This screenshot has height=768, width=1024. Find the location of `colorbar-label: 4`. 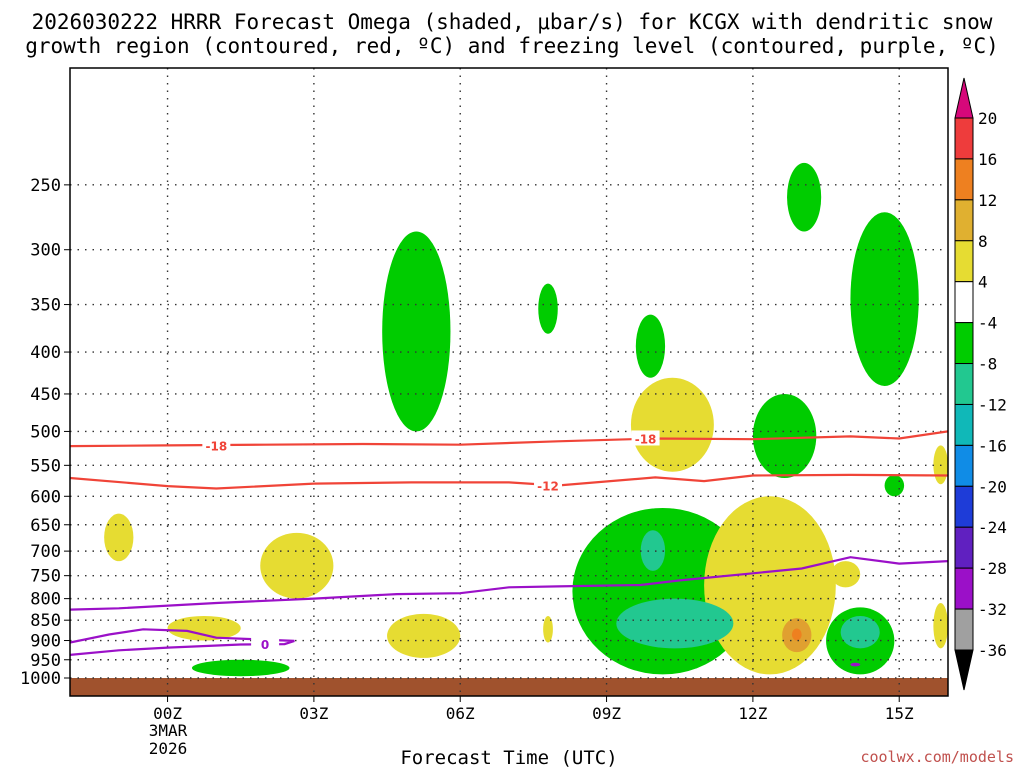

colorbar-label: 4 is located at coordinates (983, 282).